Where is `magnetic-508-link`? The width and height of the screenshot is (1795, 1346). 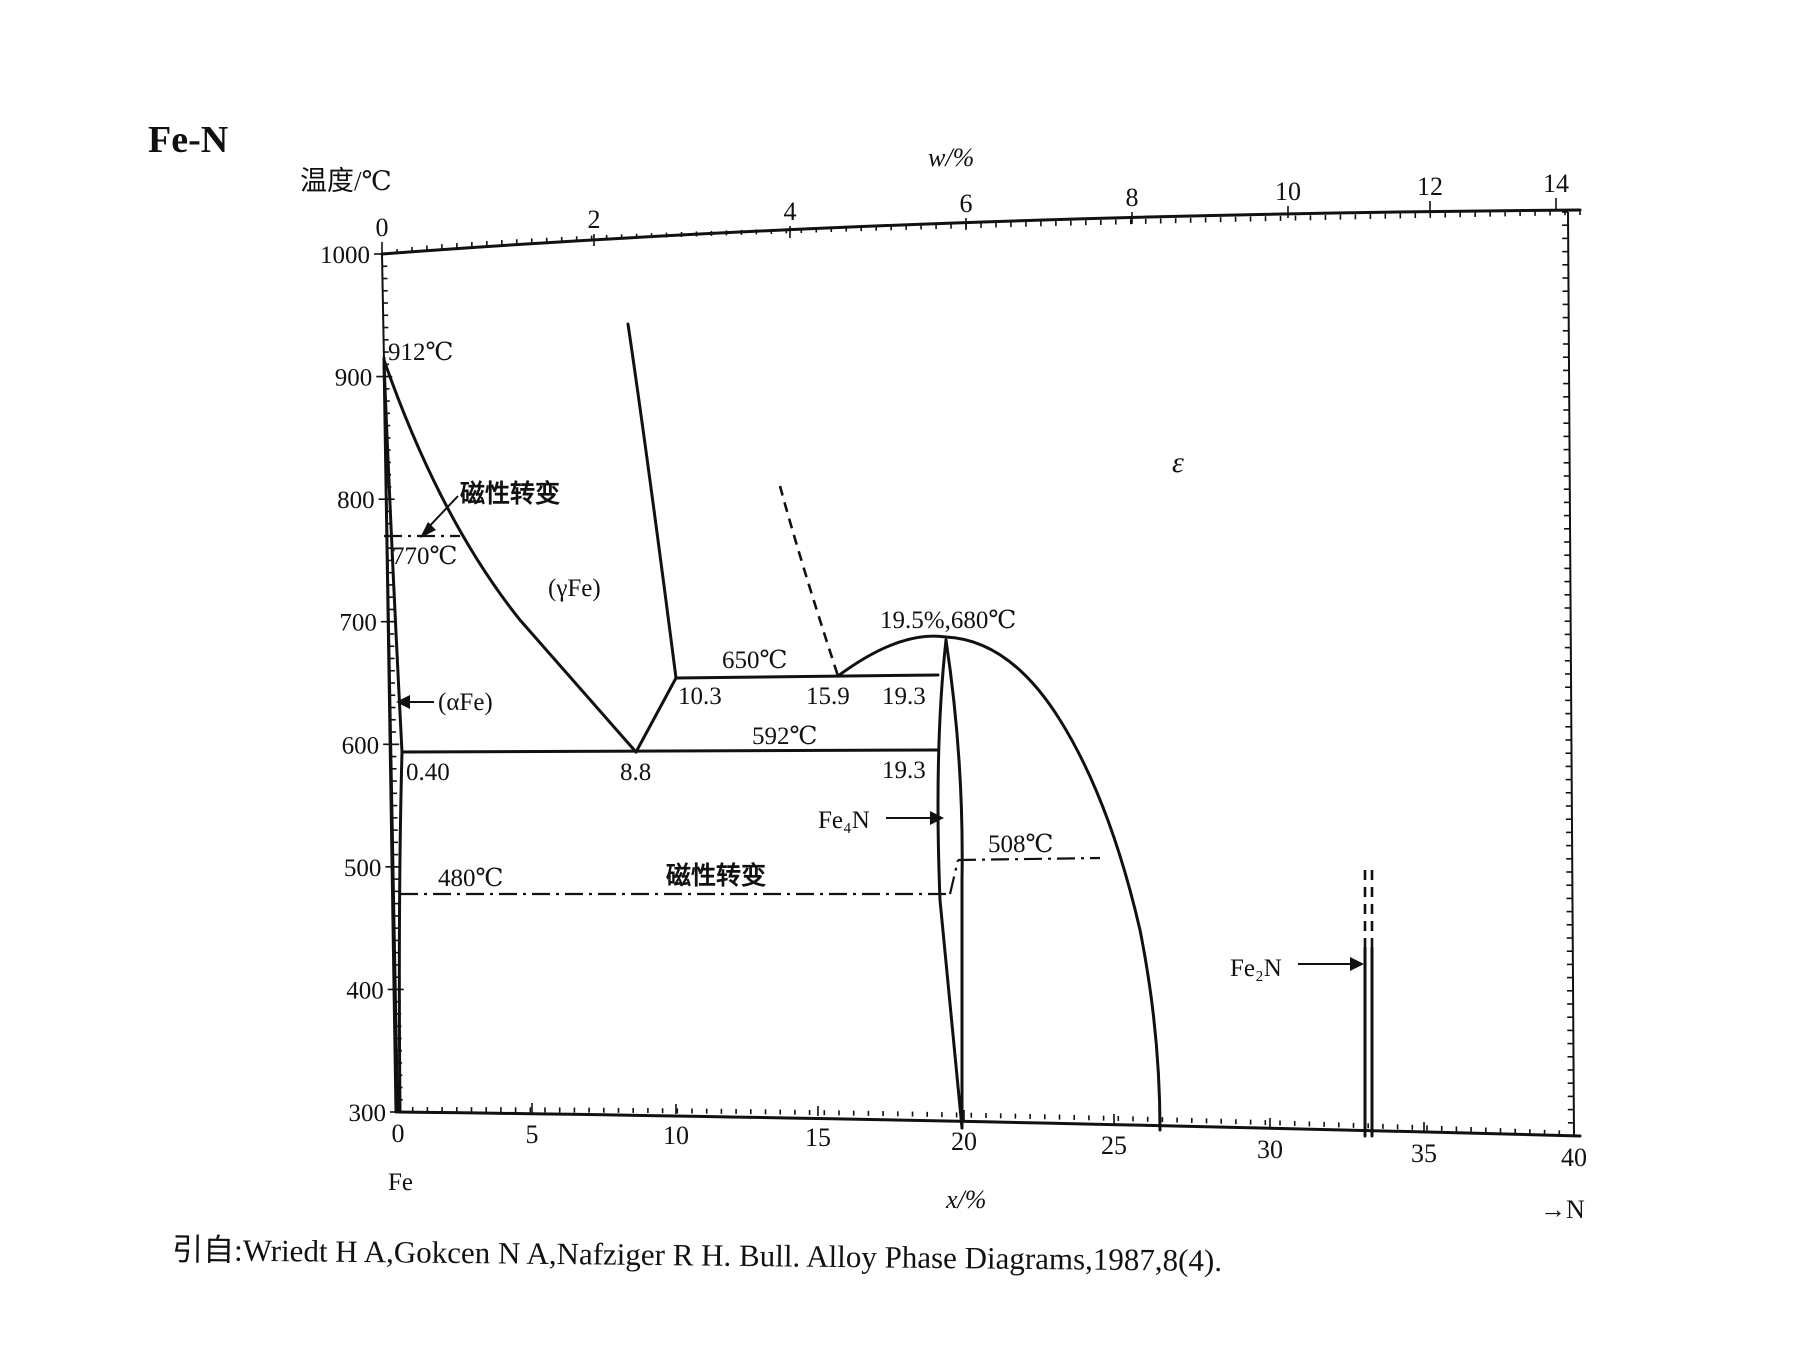
magnetic-508-link is located at coordinates (954, 877).